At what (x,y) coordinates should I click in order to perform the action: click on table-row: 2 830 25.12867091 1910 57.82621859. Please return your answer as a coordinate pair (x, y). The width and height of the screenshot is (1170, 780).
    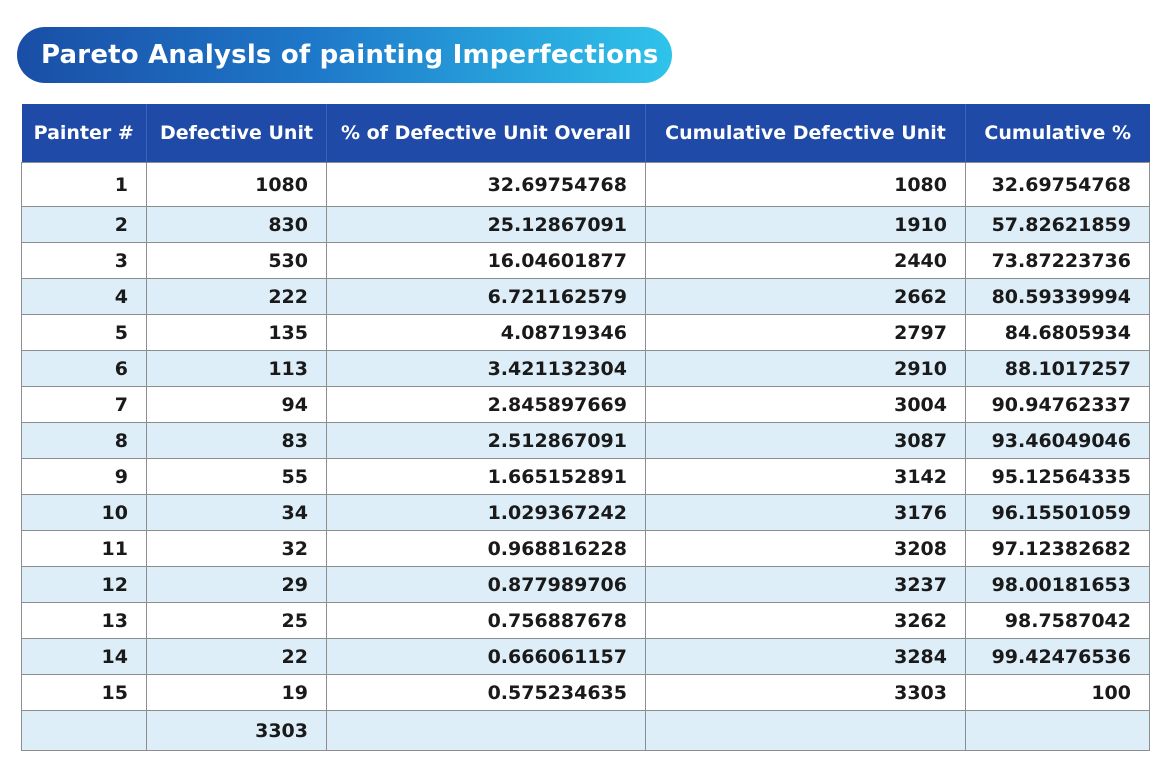
    Looking at the image, I should click on (585, 224).